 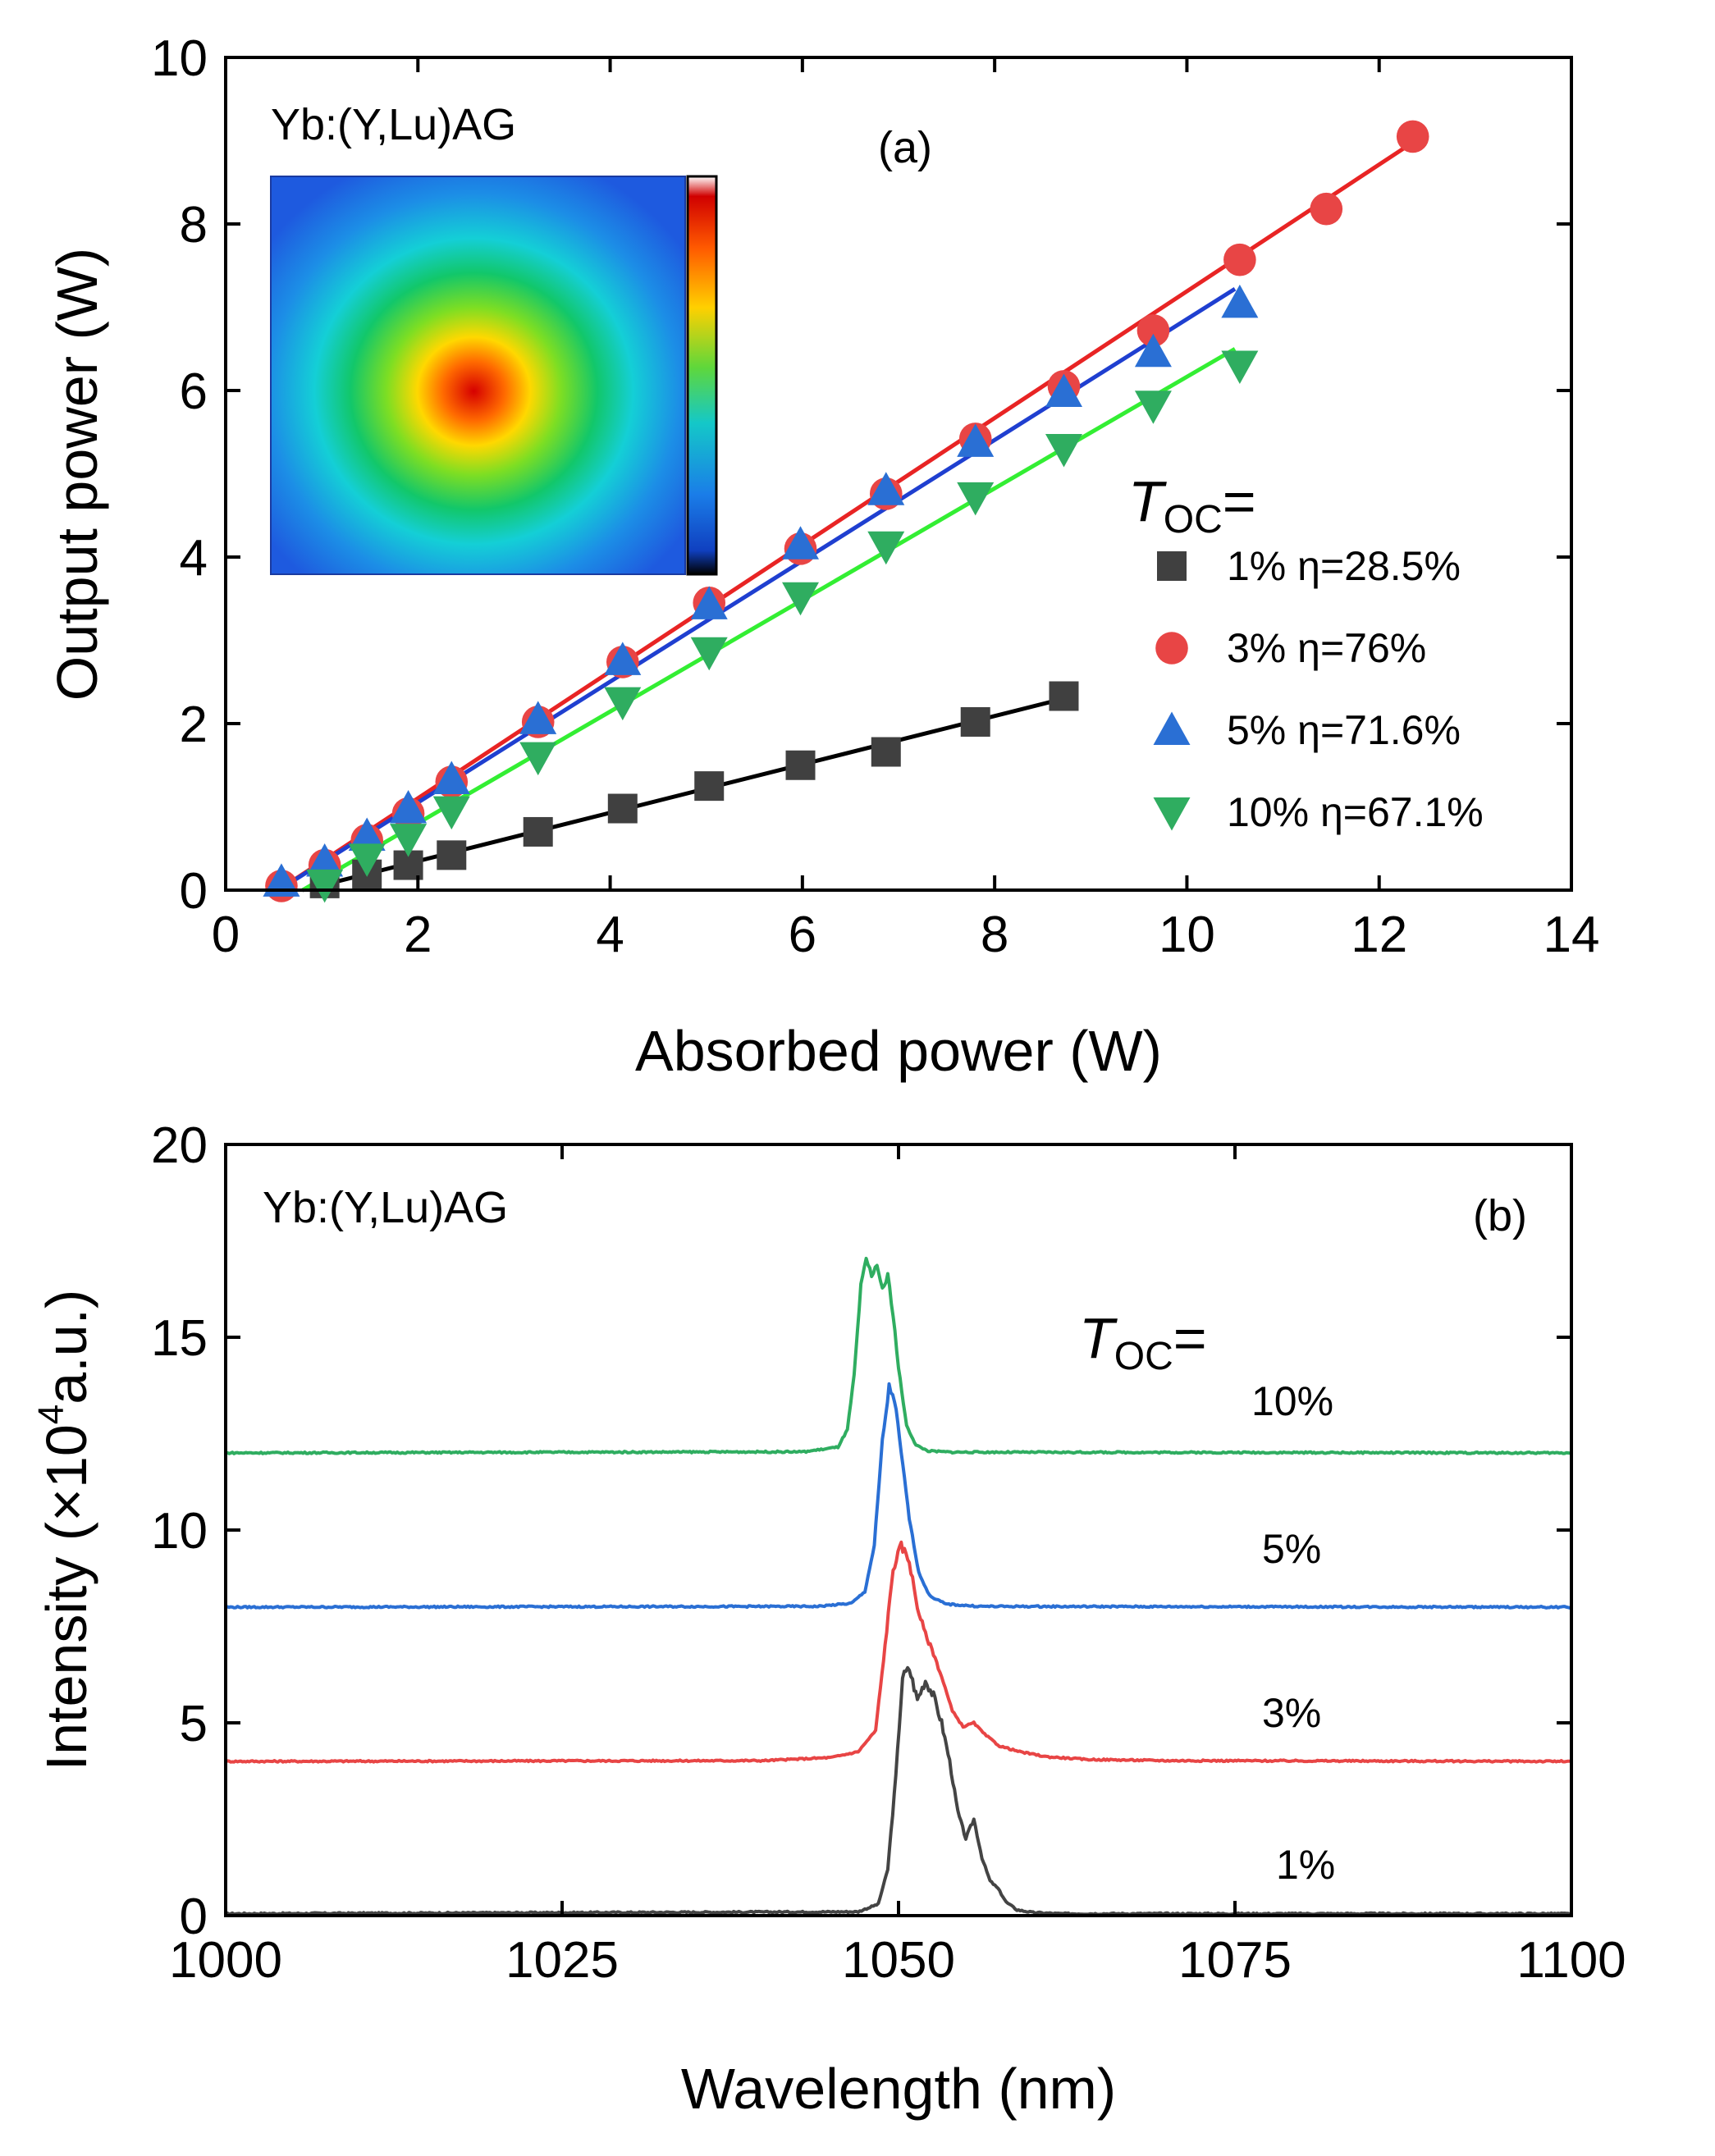 What do you see at coordinates (1500, 1215) in the screenshot?
I see `panel-b-panel-label: (b)` at bounding box center [1500, 1215].